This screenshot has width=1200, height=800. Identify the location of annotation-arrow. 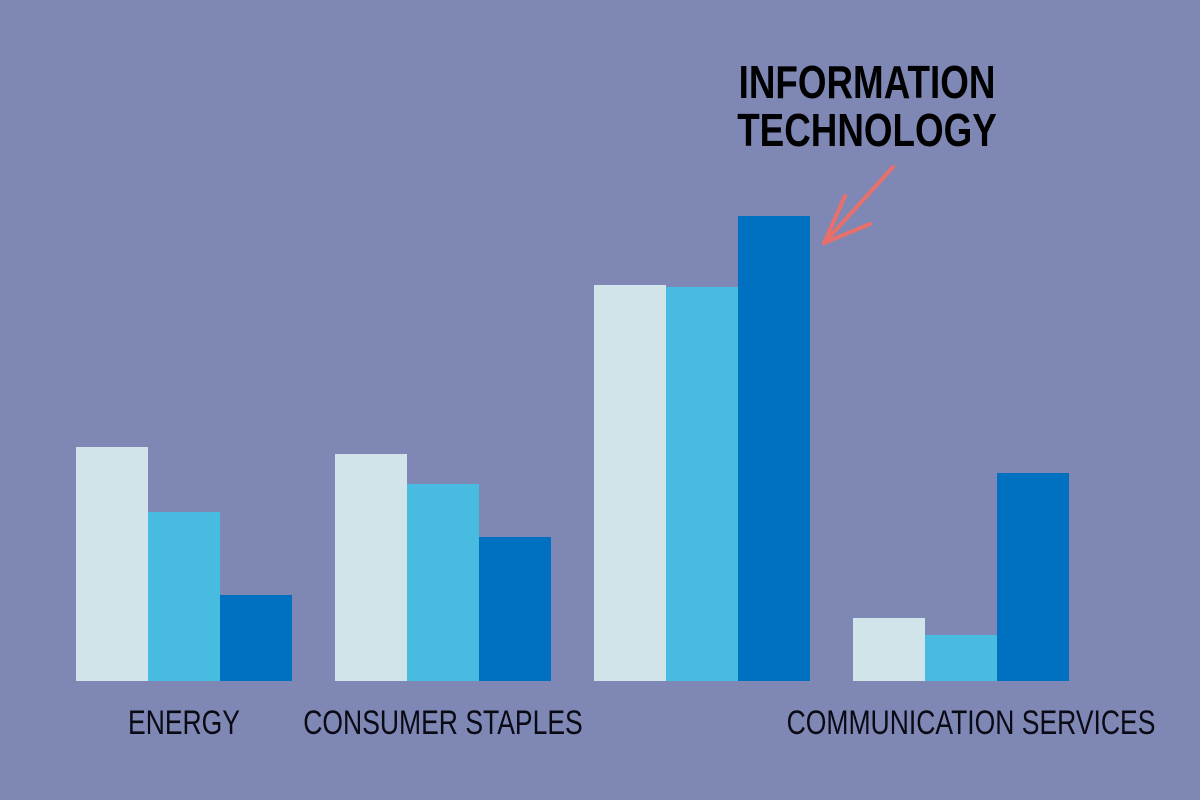
(858, 205).